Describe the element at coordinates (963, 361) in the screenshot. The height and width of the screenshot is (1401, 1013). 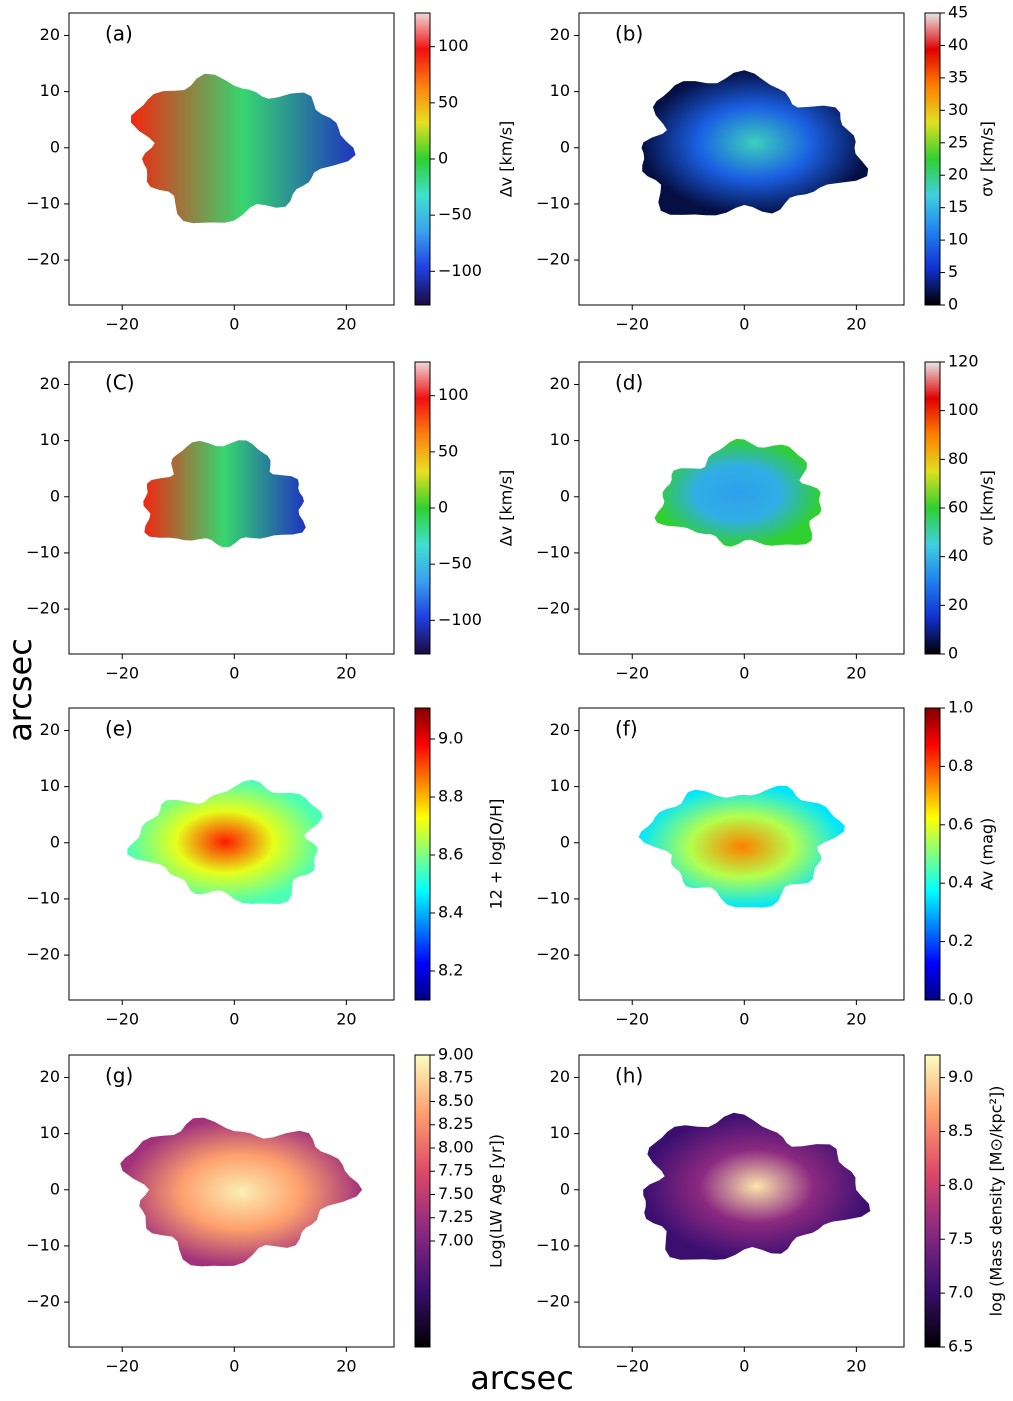
I see `colorbar-tick-label: 120` at that location.